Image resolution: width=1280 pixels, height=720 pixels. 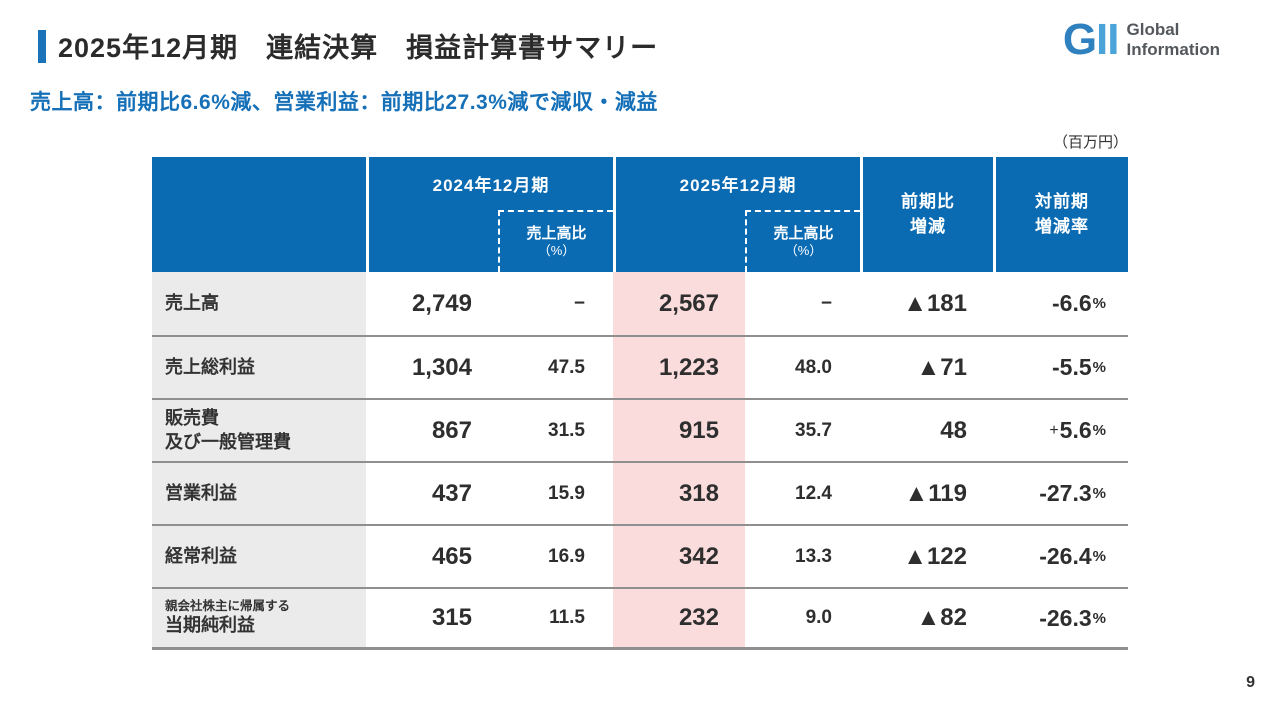 I want to click on header-fy2025-sales-ratio: 売上高比 （%）, so click(x=802, y=241).